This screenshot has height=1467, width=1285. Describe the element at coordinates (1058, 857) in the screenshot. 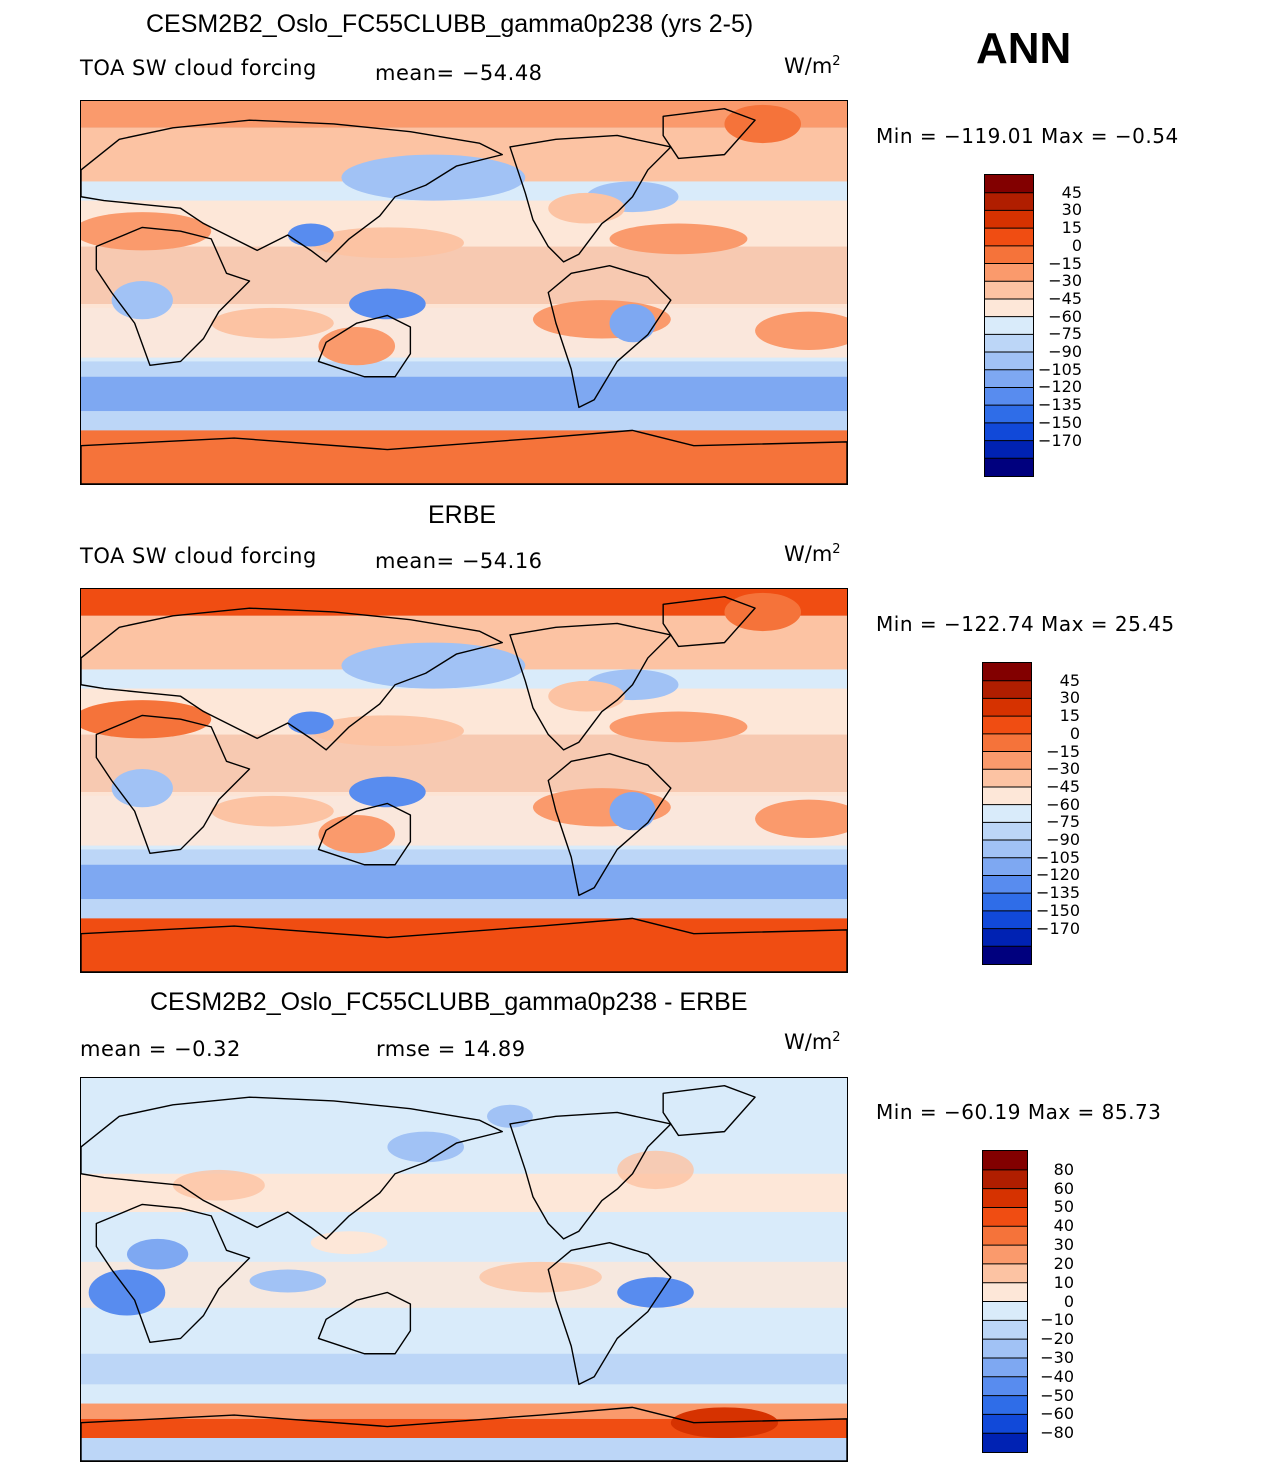

I see `colorbar-tick-label: −105` at that location.